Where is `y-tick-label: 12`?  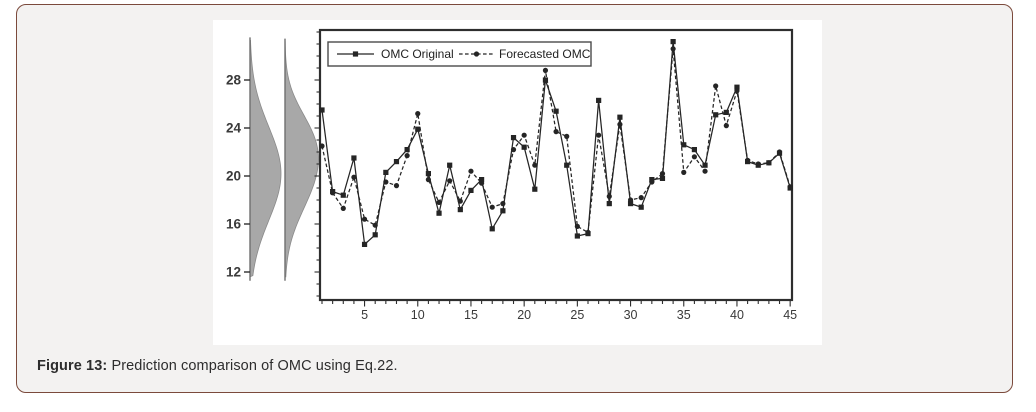
y-tick-label: 12 is located at coordinates (233, 272).